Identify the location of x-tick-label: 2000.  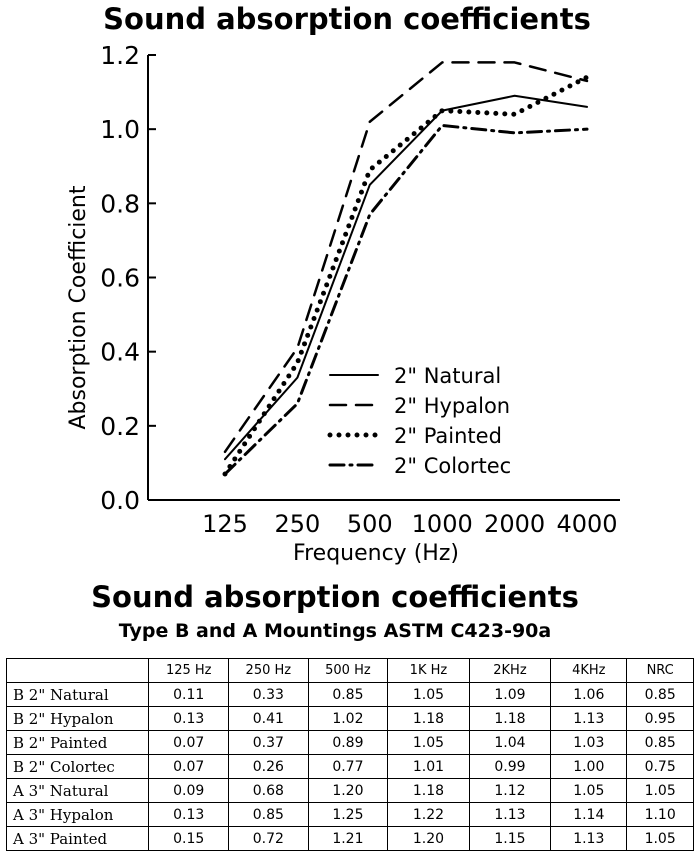
(514, 524).